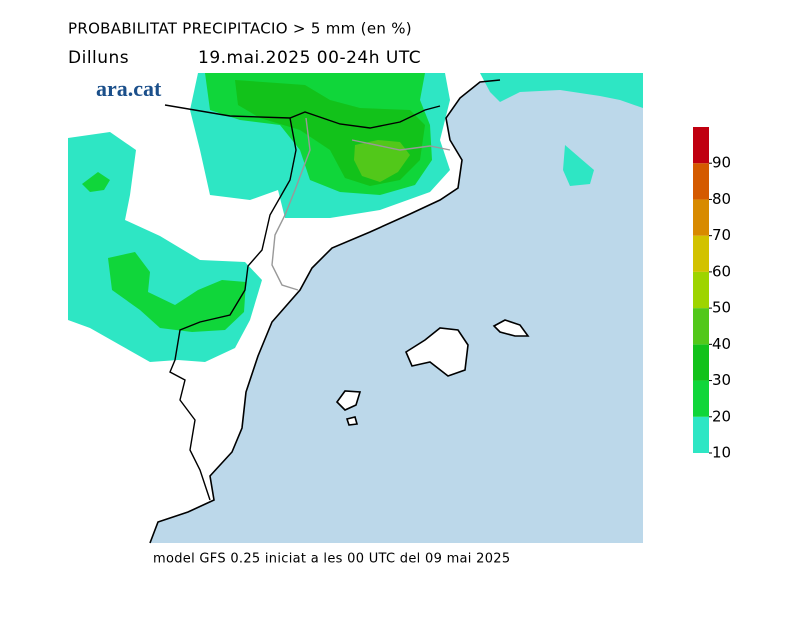 This screenshot has width=800, height=617. I want to click on tick-label: 60, so click(721, 271).